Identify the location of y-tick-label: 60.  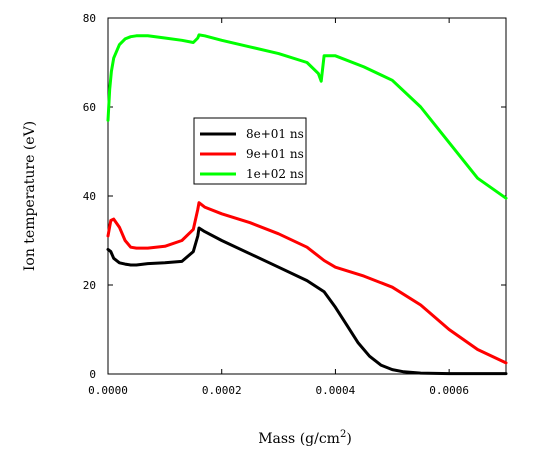
(89, 107).